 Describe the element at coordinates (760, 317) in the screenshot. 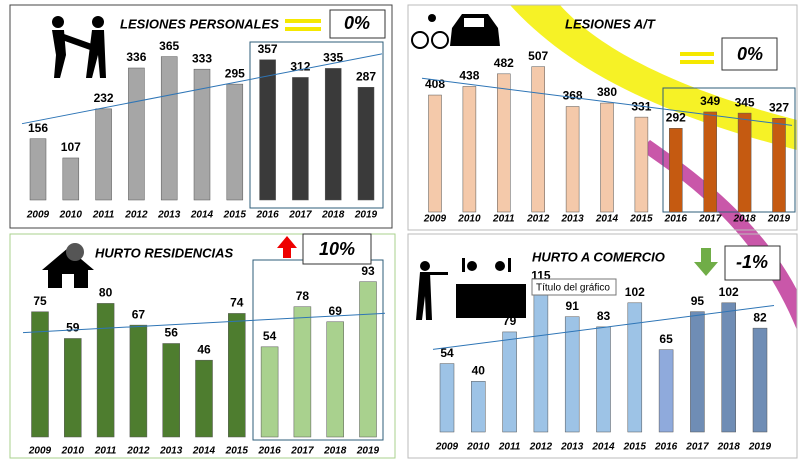

I see `value-label: 82` at that location.